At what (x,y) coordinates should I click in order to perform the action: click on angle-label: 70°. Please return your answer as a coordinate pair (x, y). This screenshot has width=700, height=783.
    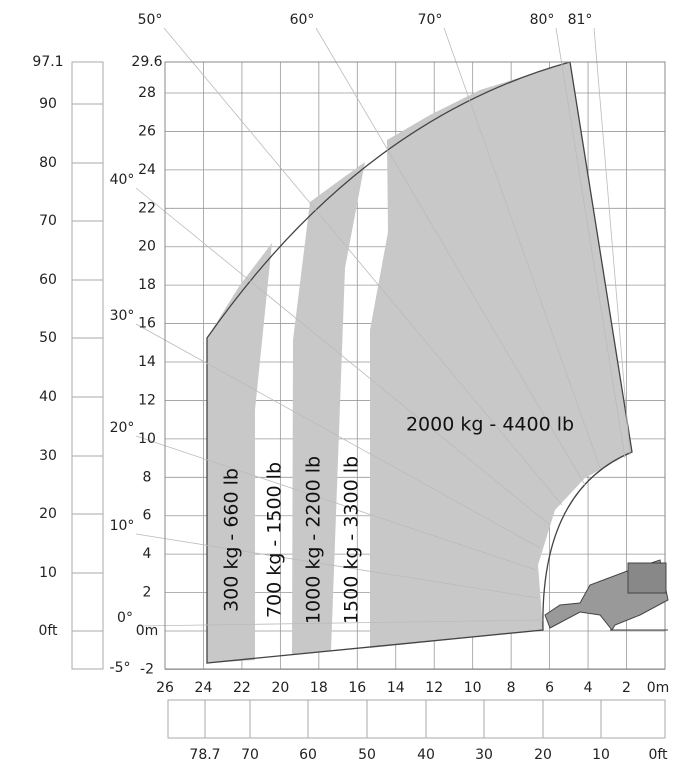
    Looking at the image, I should click on (430, 20).